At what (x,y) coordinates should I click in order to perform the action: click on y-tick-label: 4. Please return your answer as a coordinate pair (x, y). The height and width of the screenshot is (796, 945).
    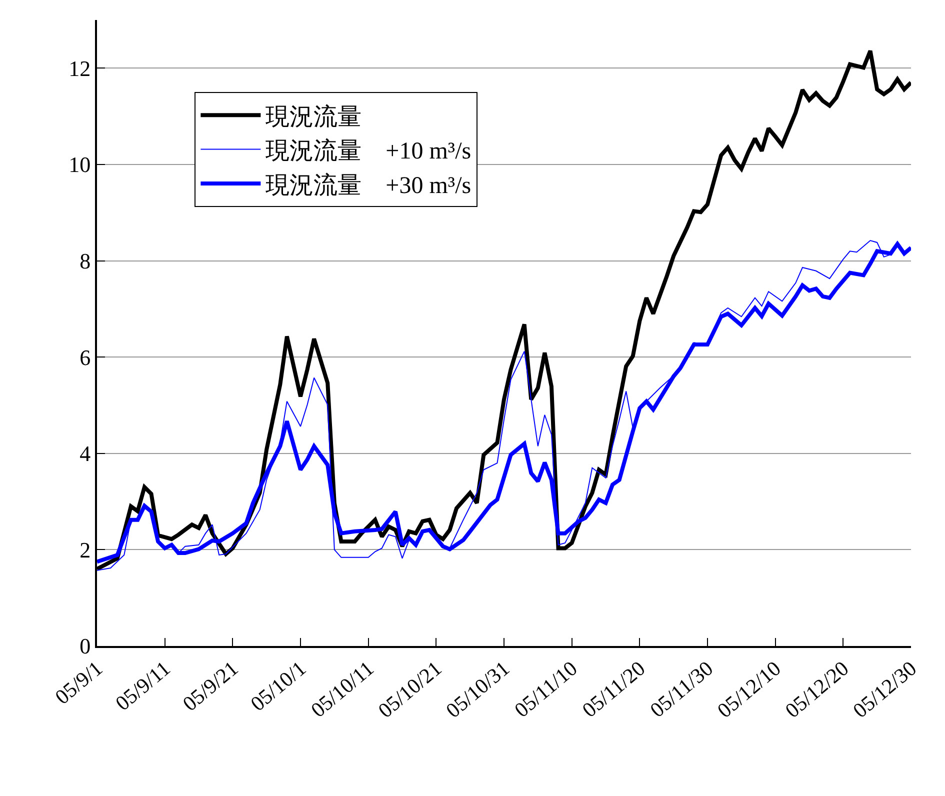
    Looking at the image, I should click on (85, 453).